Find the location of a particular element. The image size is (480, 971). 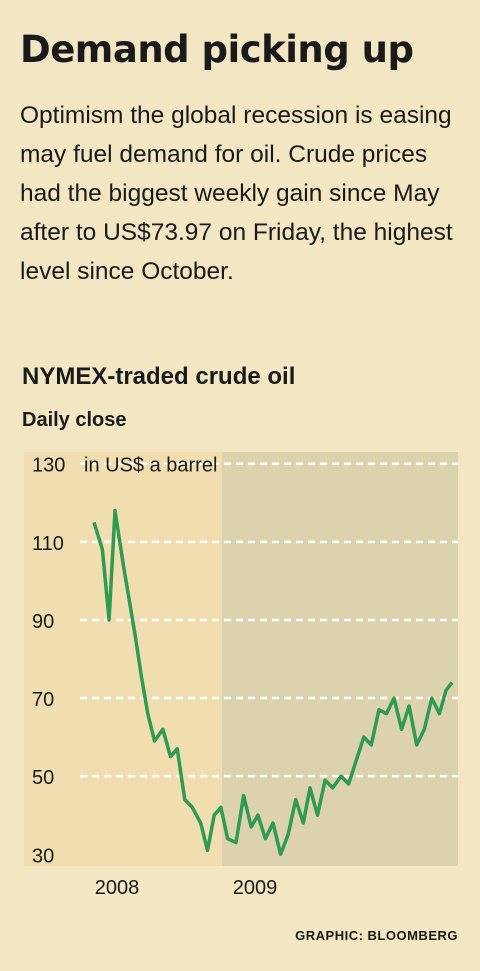

headline: Demand picking up is located at coordinates (217, 49).